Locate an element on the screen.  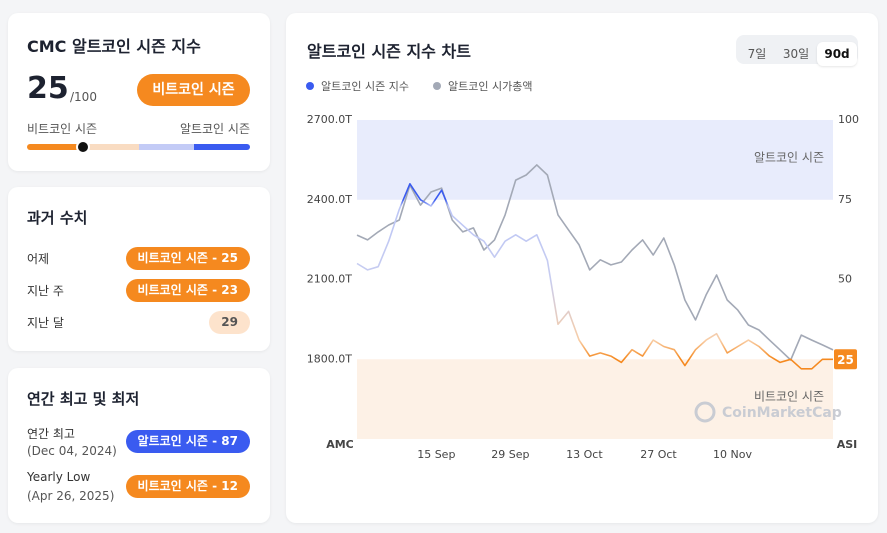
y-tick-label: 2700.0T is located at coordinates (329, 119).